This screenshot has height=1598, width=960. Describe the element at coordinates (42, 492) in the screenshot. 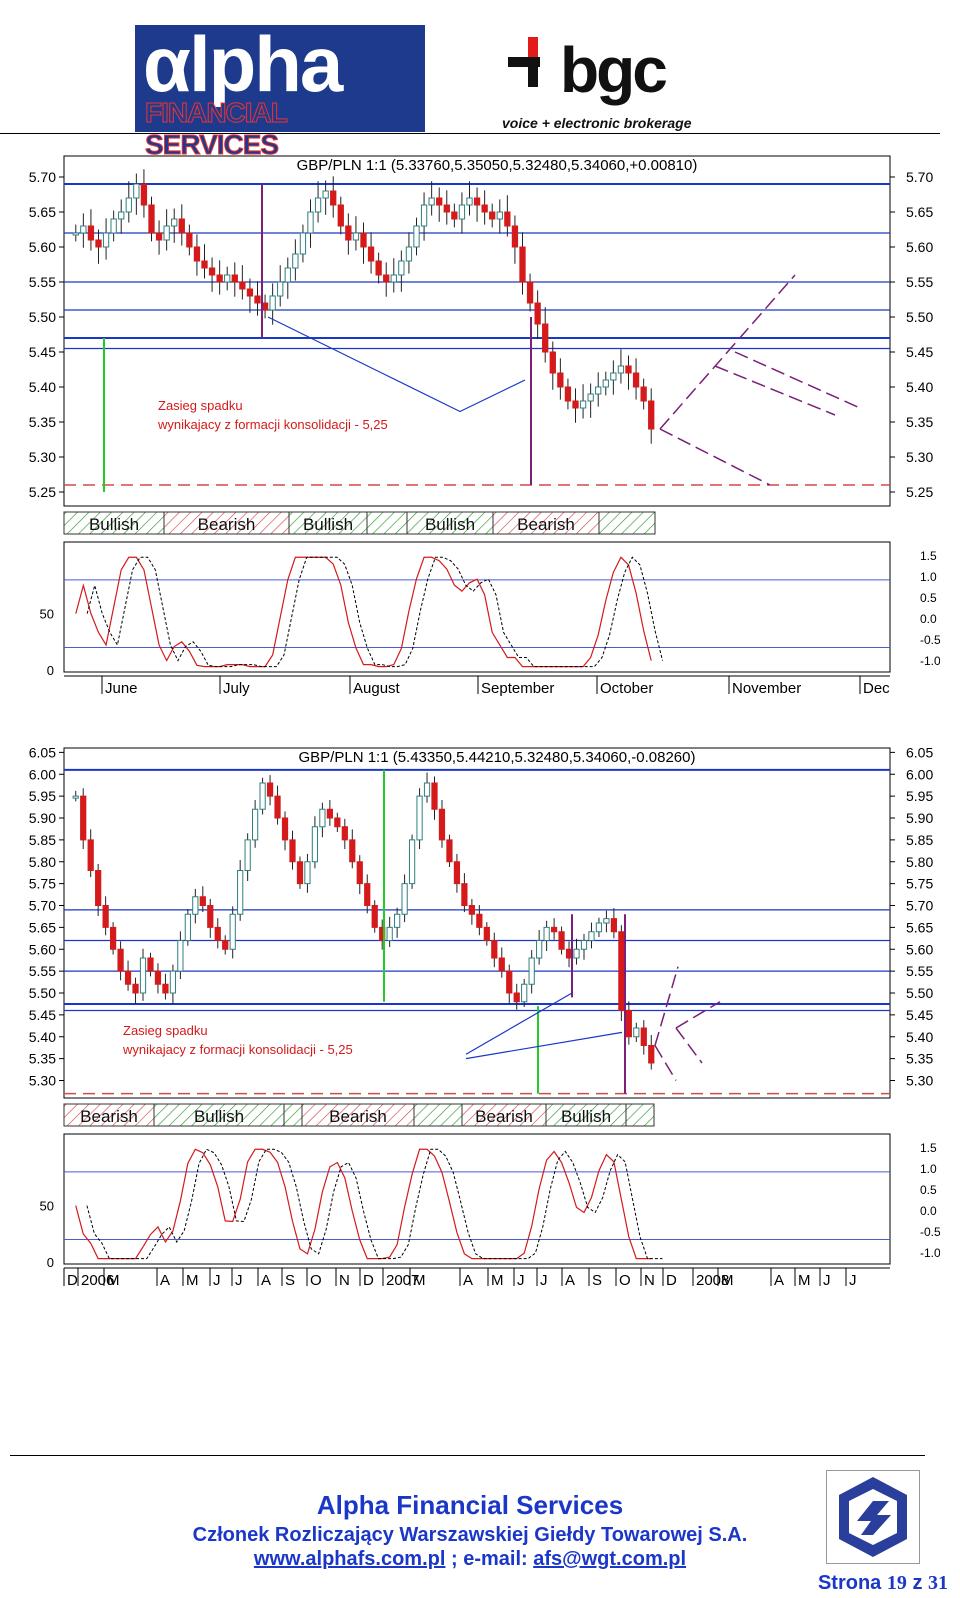

I see `y-tick-label-left: 5.25` at that location.